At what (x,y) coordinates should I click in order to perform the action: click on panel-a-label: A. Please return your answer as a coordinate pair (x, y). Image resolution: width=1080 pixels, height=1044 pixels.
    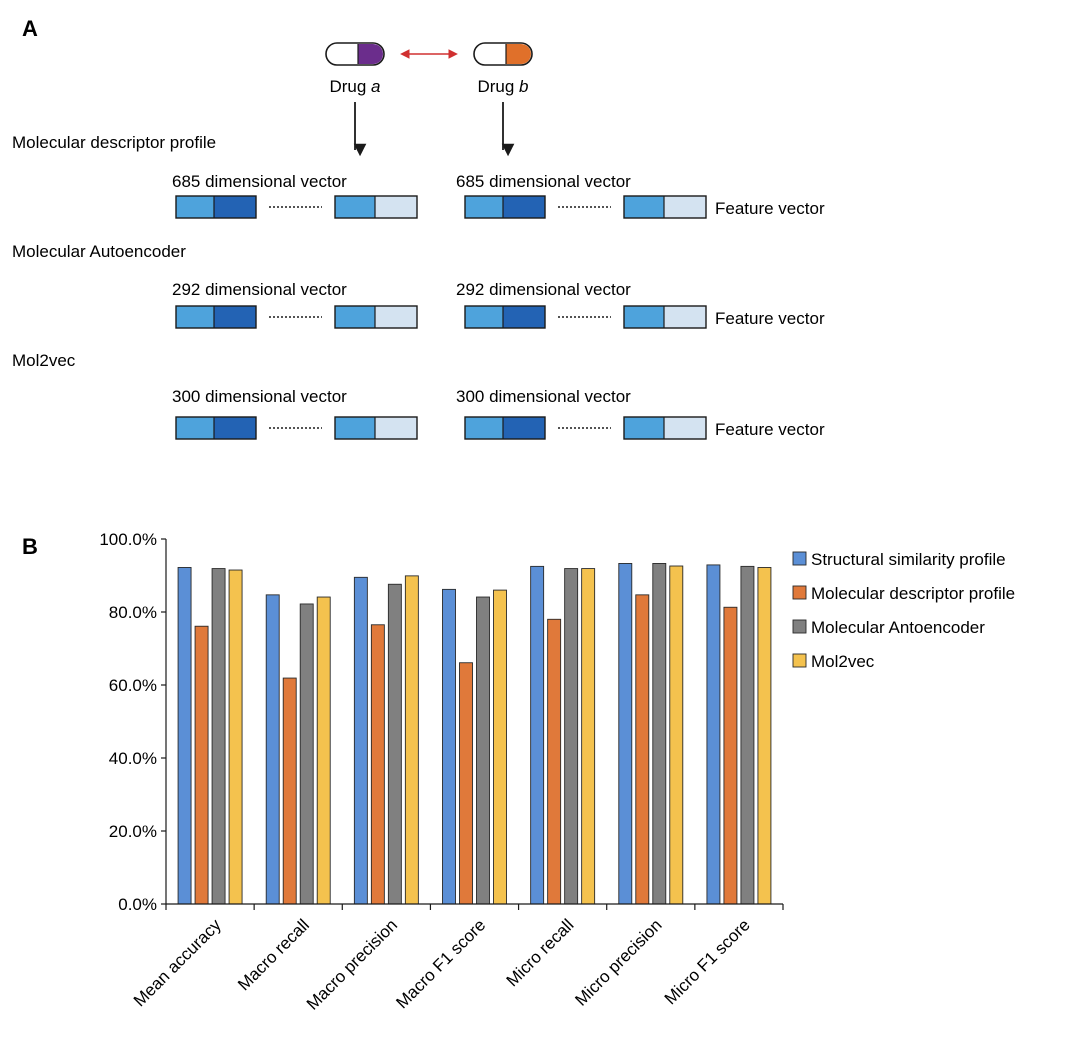
    Looking at the image, I should click on (30, 28).